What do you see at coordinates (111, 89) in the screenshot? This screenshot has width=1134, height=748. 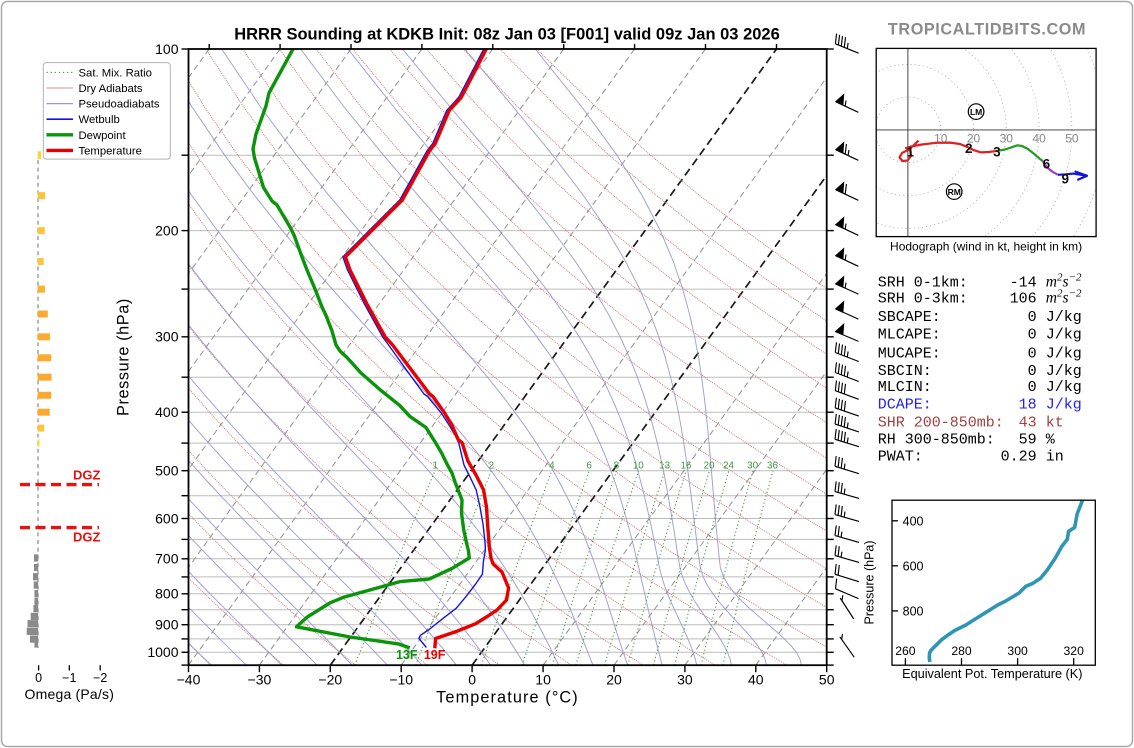 I see `svg-text: Dry Adiabats` at bounding box center [111, 89].